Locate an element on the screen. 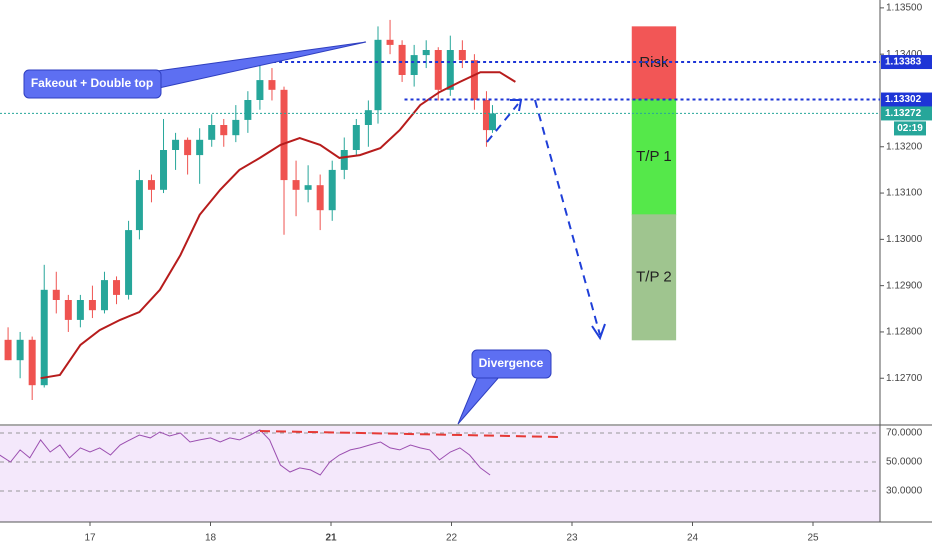 Image resolution: width=932 pixels, height=550 pixels. x-tick-label: 24 is located at coordinates (693, 538).